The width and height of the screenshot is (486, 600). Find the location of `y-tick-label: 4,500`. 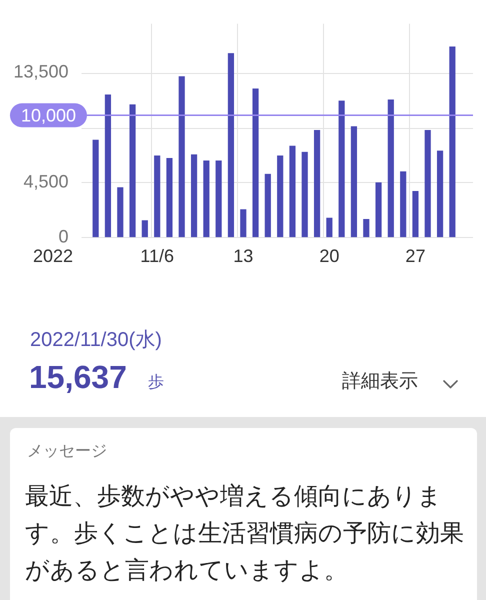

y-tick-label: 4,500 is located at coordinates (45, 181).